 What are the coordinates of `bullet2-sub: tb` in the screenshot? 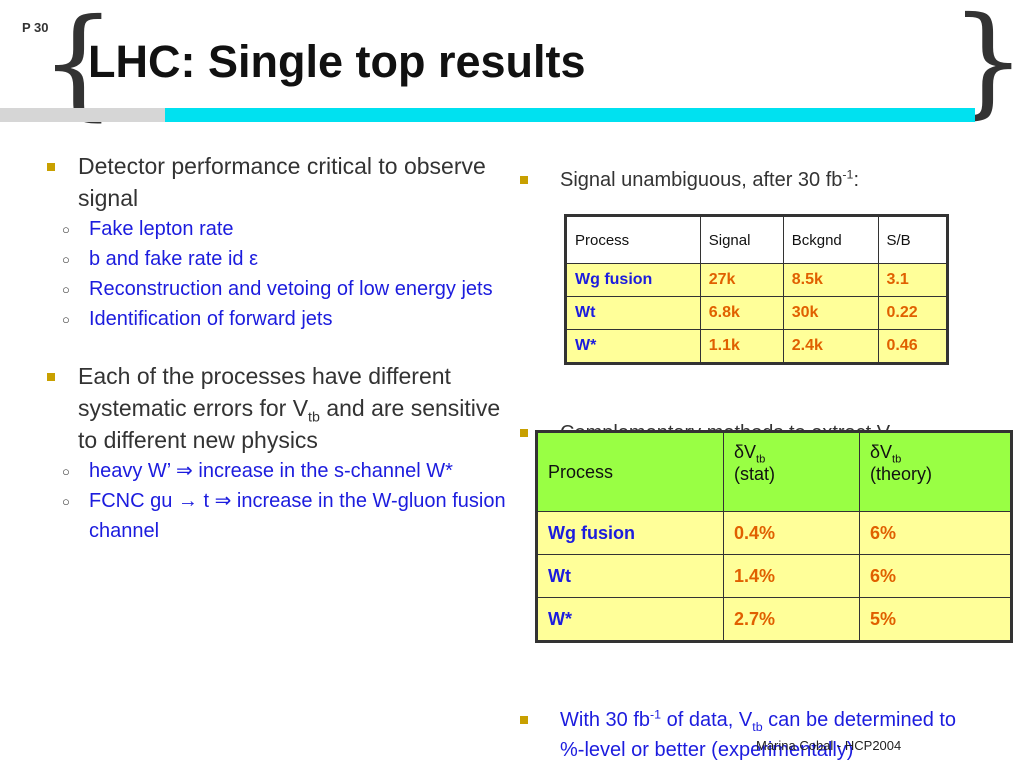 It's located at (314, 417).